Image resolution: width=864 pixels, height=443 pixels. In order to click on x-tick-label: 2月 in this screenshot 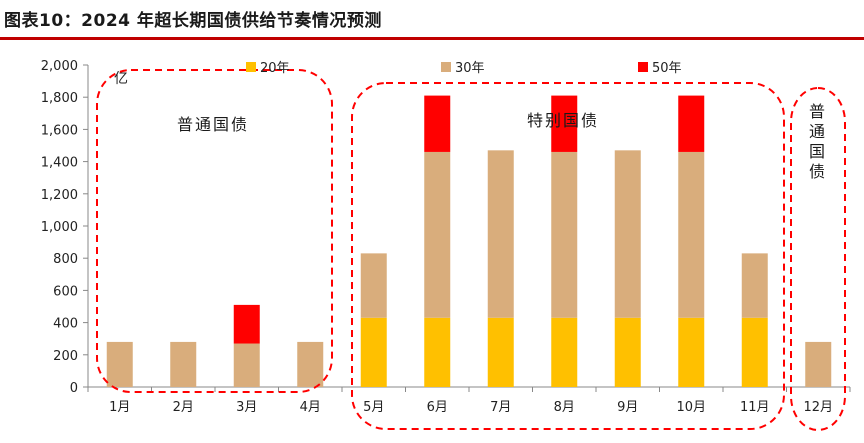, I will do `click(183, 407)`.